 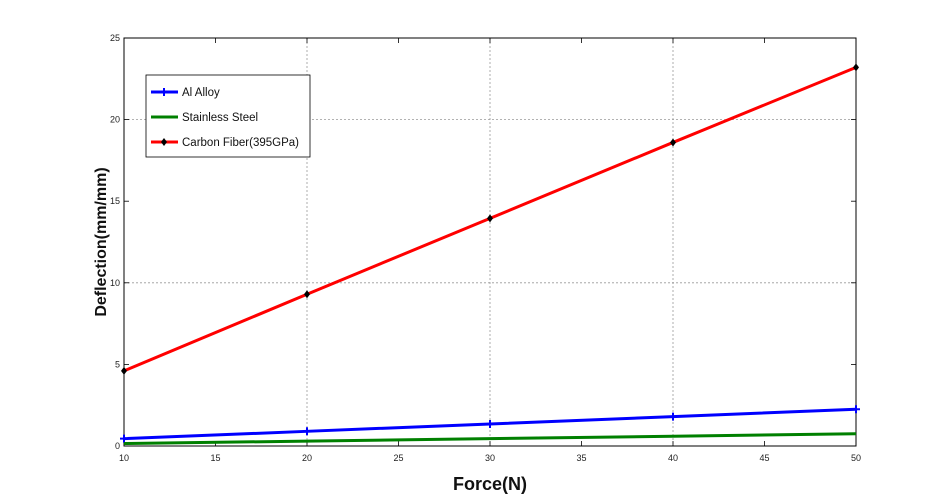 I want to click on y-tick-label: 10, so click(x=115, y=283).